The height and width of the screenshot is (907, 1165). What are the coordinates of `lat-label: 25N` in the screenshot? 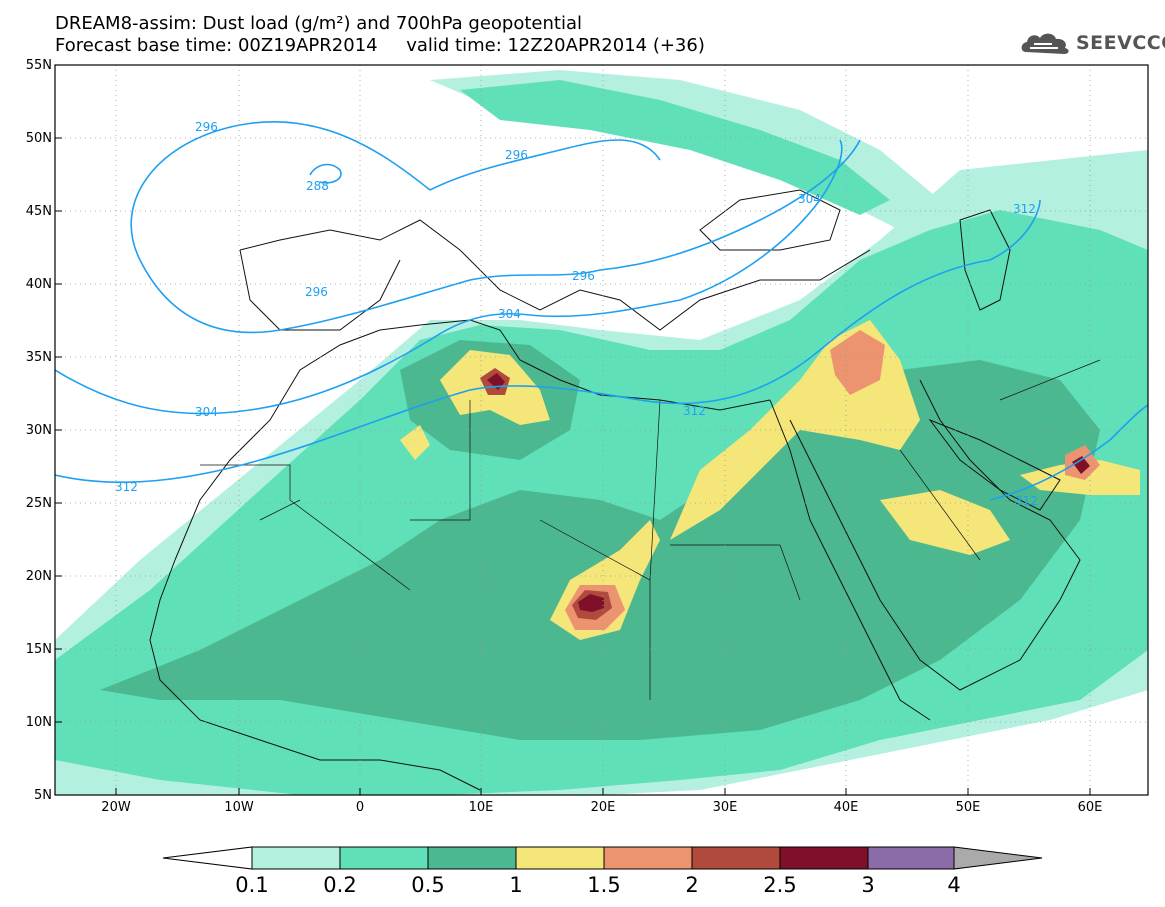 It's located at (38, 503).